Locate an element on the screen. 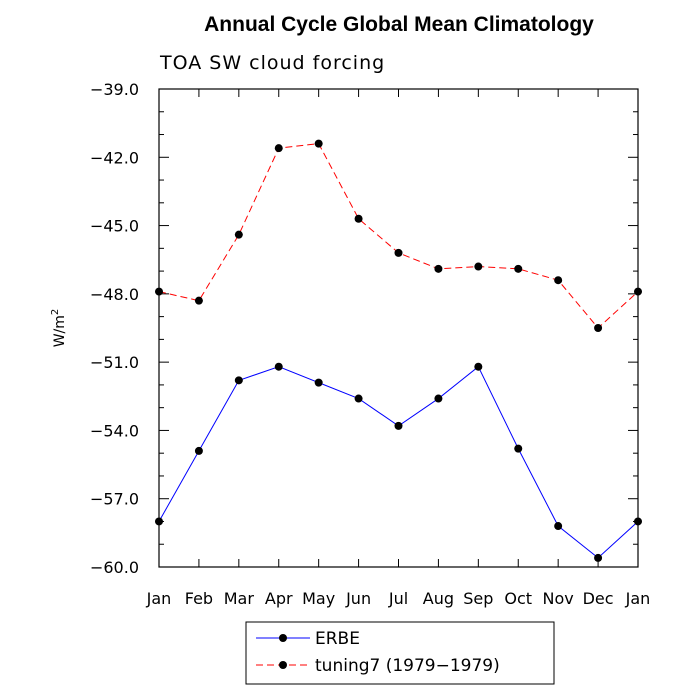 This screenshot has width=700, height=700. x-tick-label: Mar is located at coordinates (239, 598).